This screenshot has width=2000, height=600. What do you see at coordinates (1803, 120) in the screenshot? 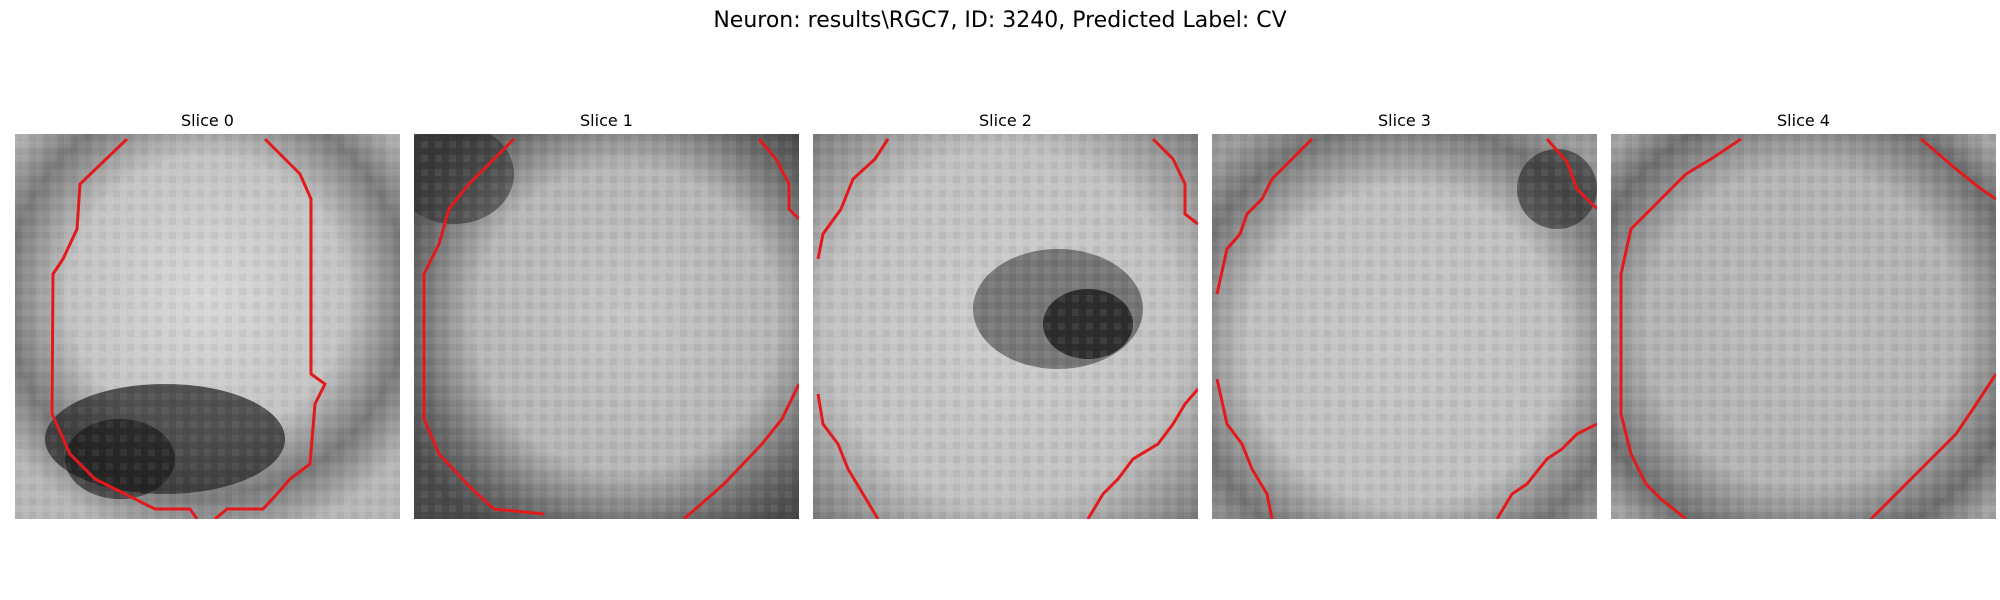
I see `slice-title: Slice 4` at bounding box center [1803, 120].